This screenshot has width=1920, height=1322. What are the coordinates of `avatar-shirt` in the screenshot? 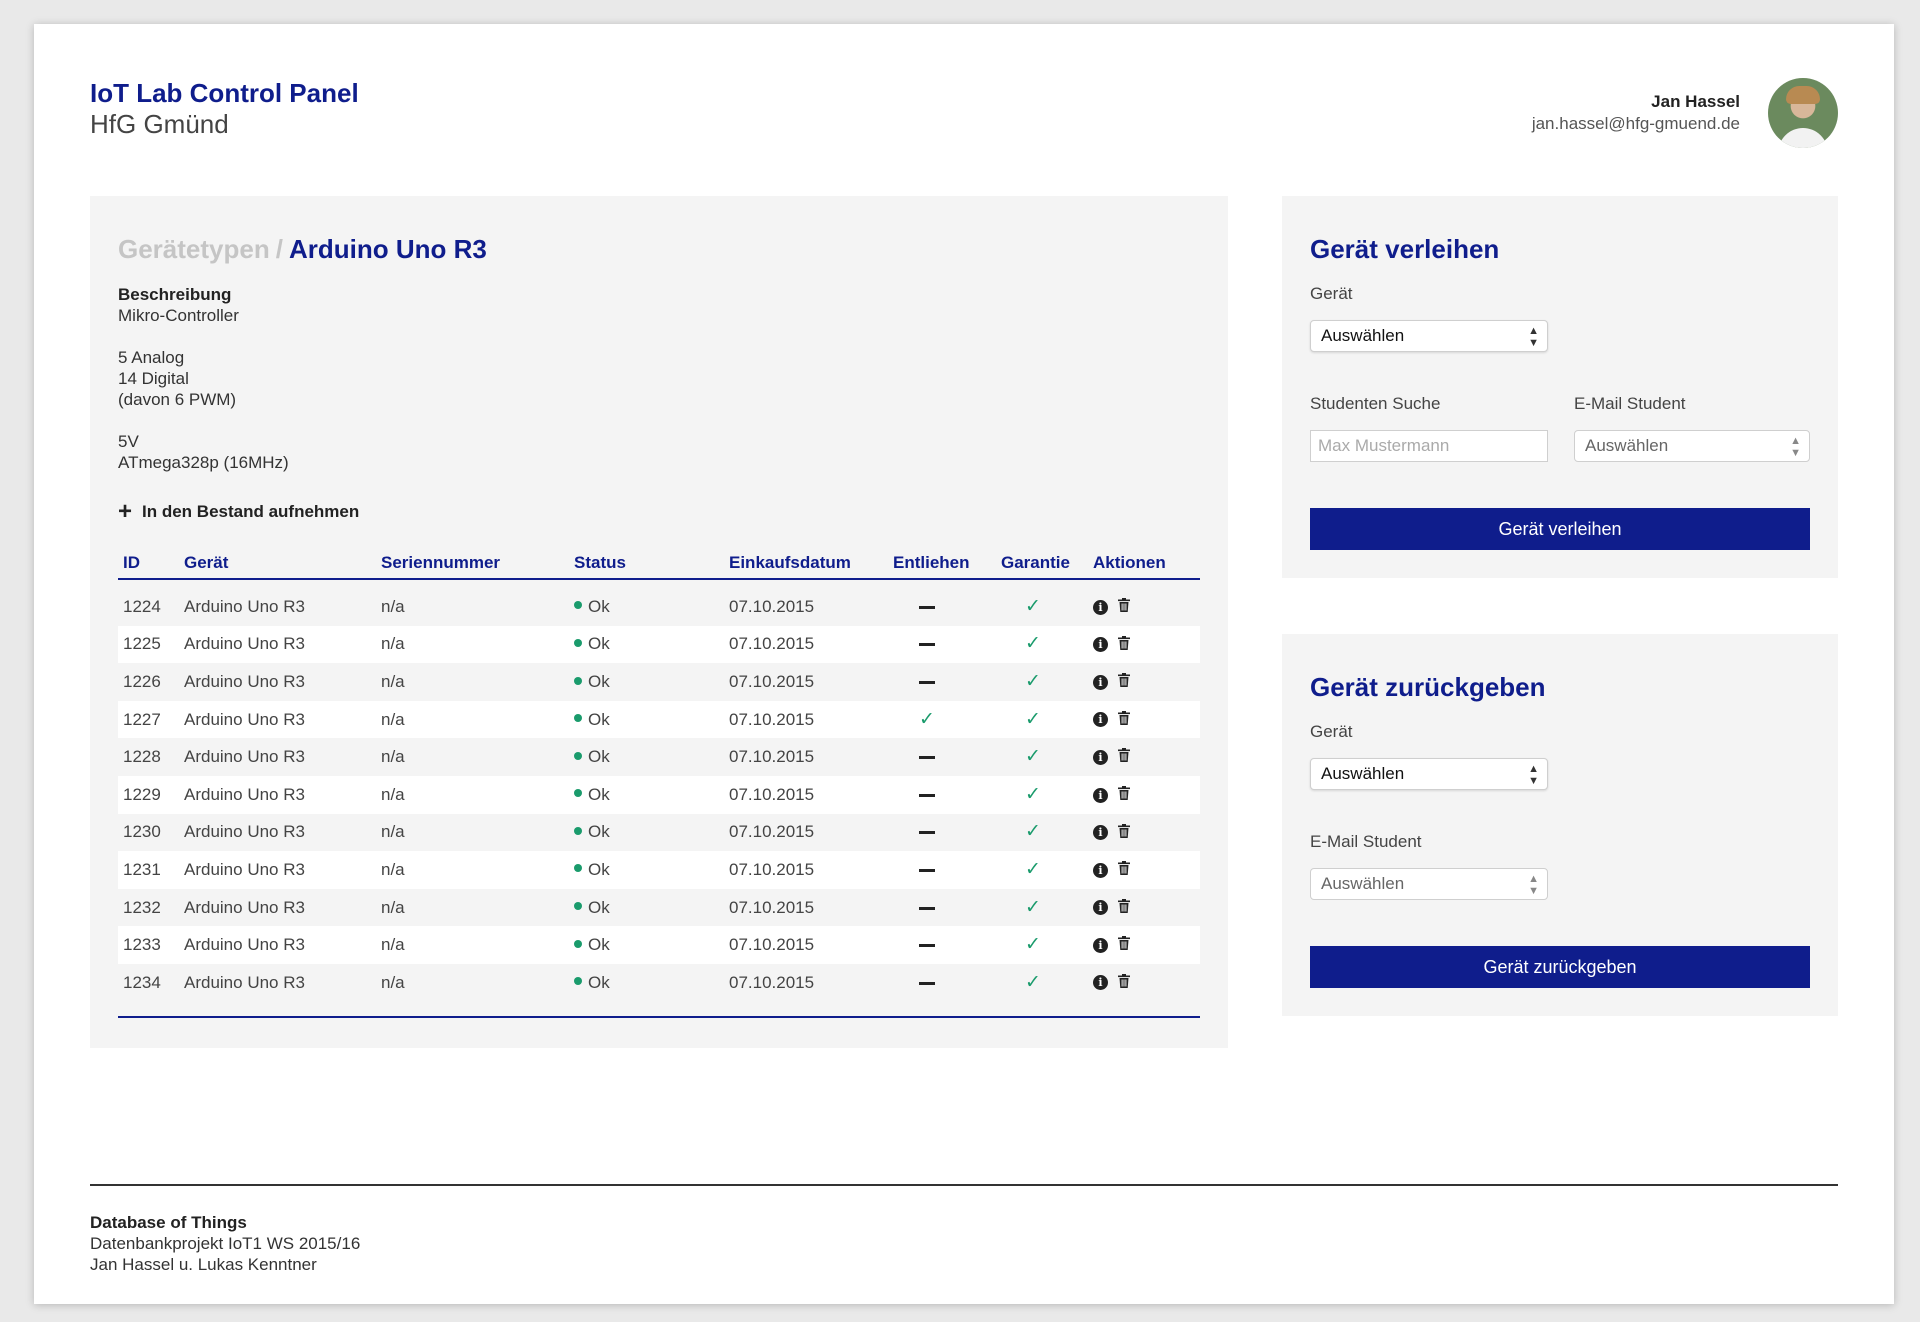 It's located at (1803, 138).